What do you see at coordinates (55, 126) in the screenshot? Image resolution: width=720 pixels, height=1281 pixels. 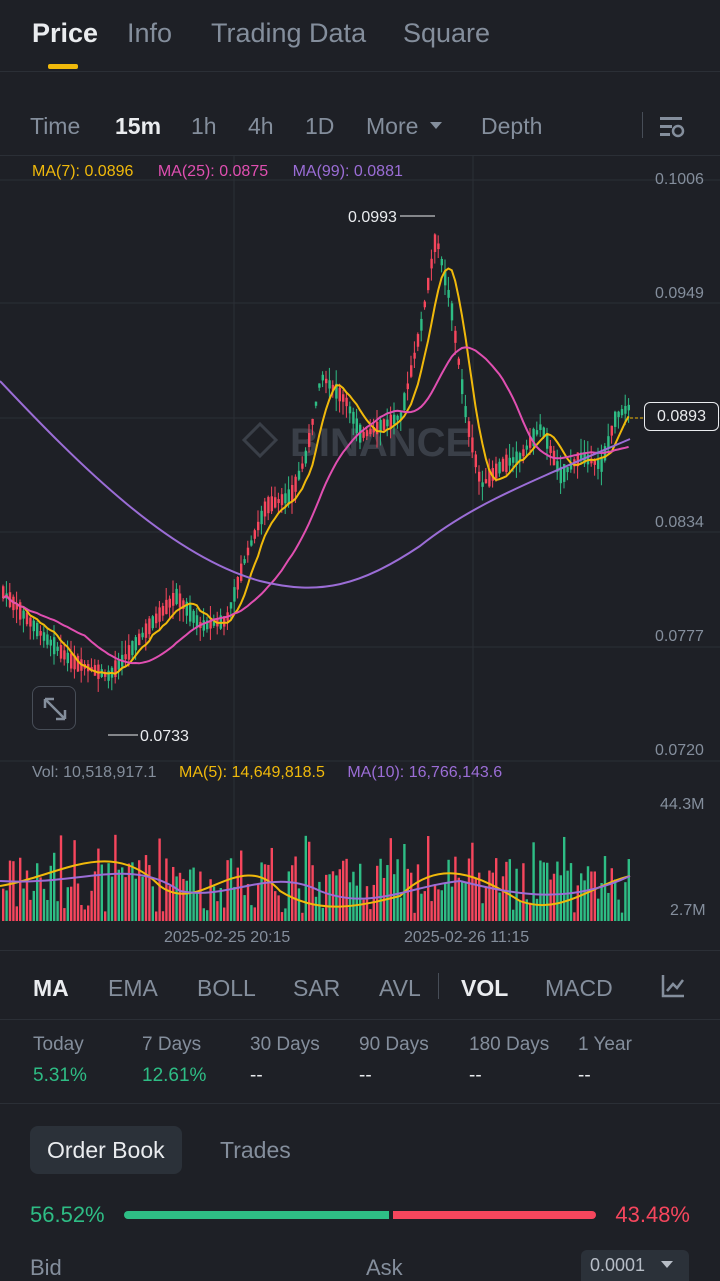 I see `interval-time: Time` at bounding box center [55, 126].